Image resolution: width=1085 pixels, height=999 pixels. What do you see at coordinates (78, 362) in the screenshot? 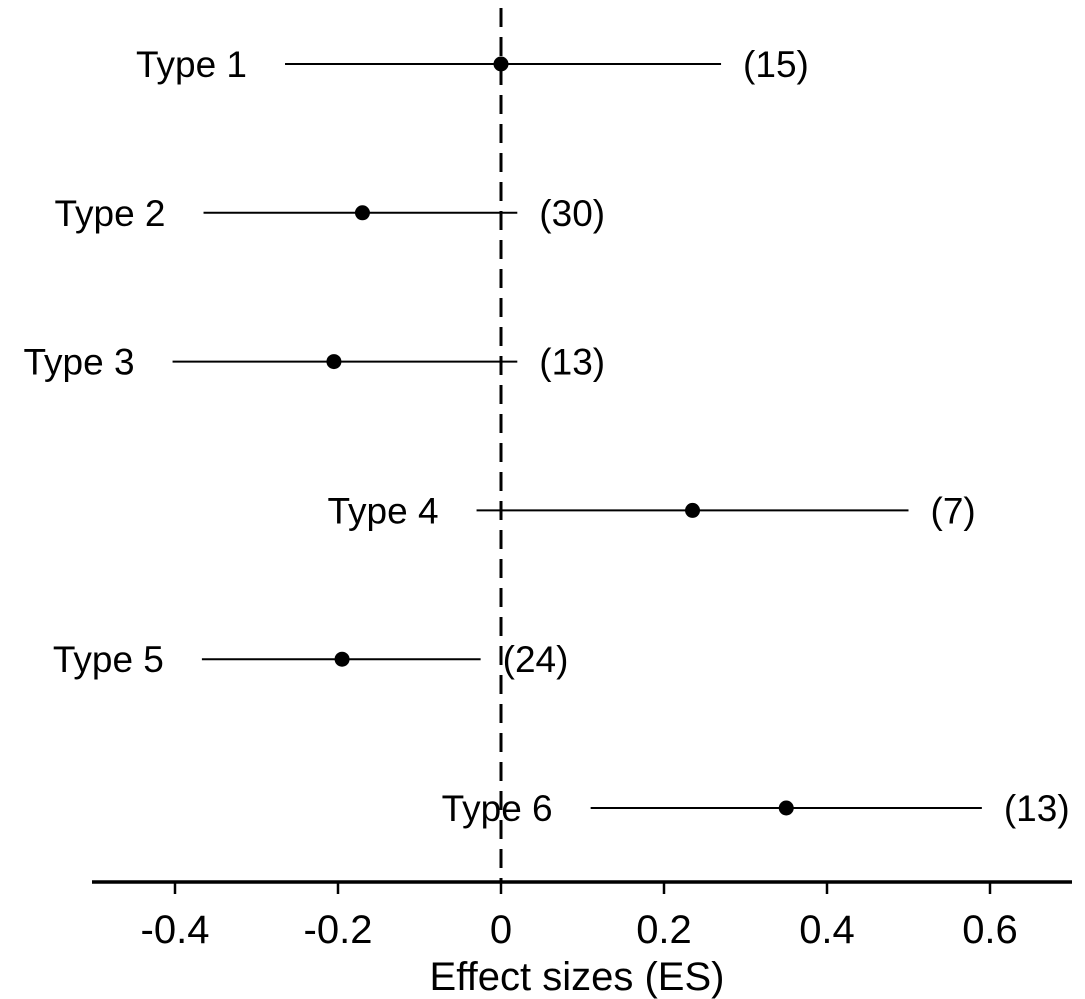
I see `row-label: Type 3` at bounding box center [78, 362].